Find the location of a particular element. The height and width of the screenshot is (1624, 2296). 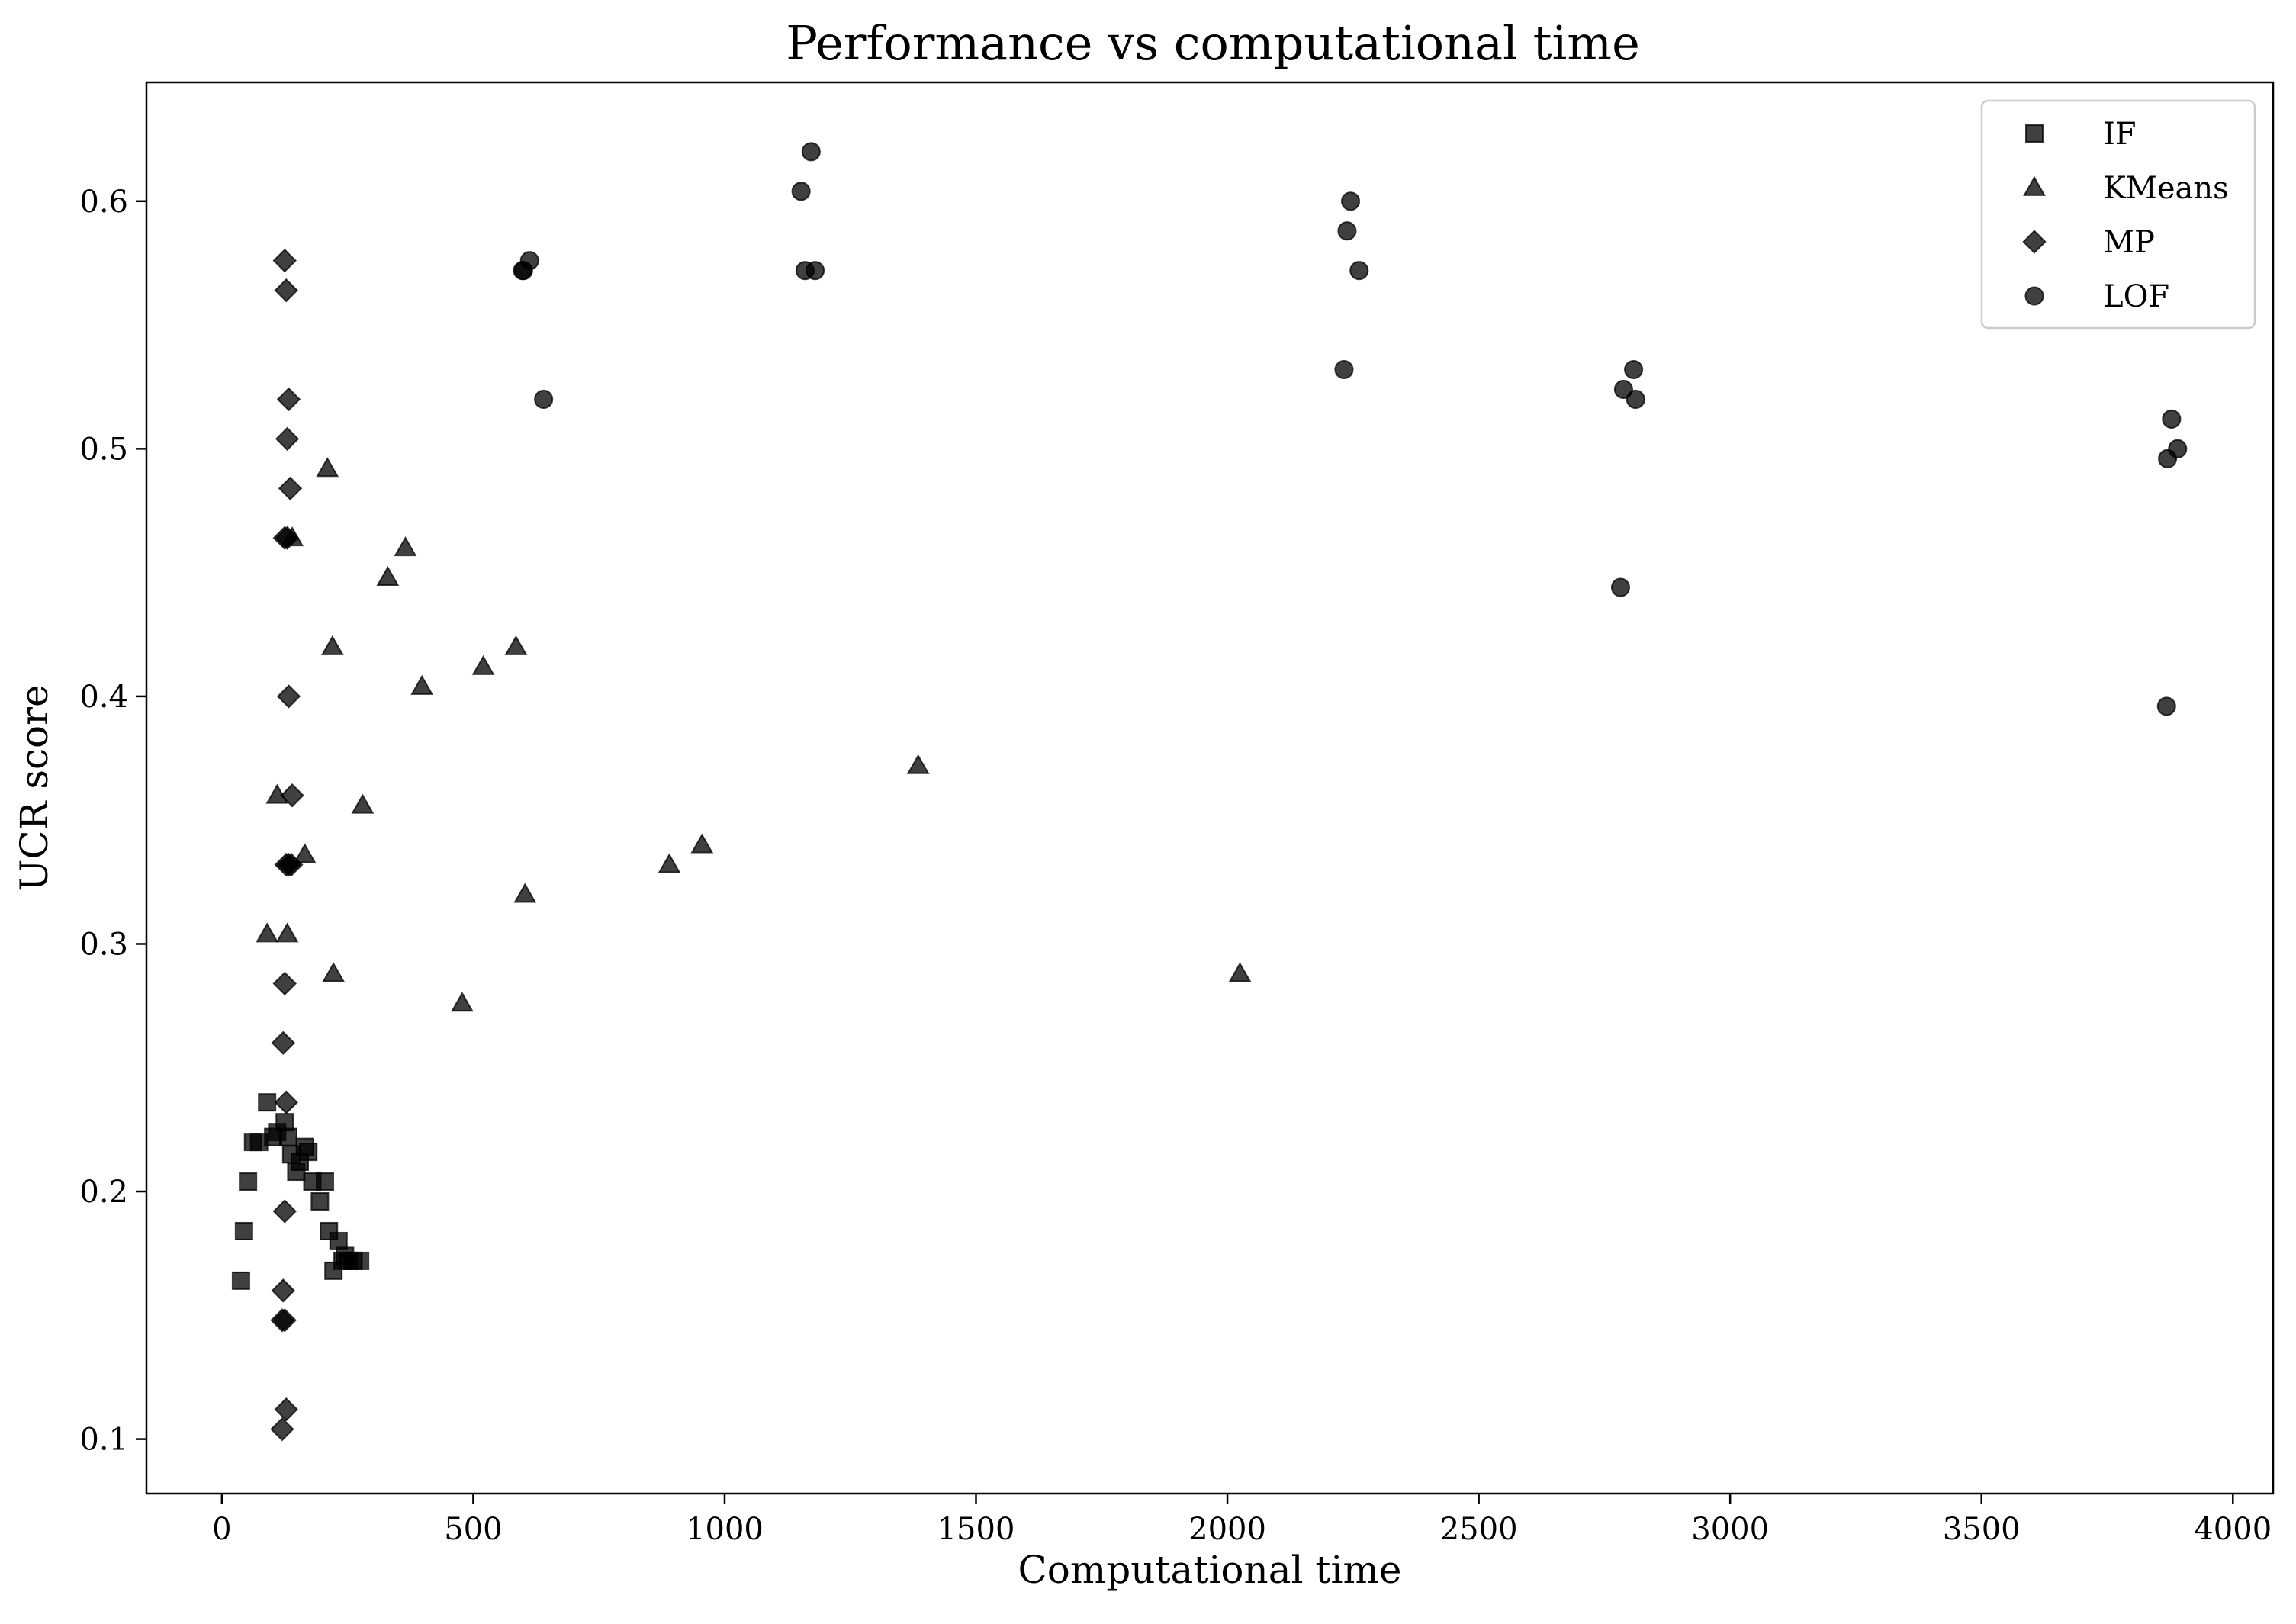

x-tick-label: 500 is located at coordinates (473, 1529).